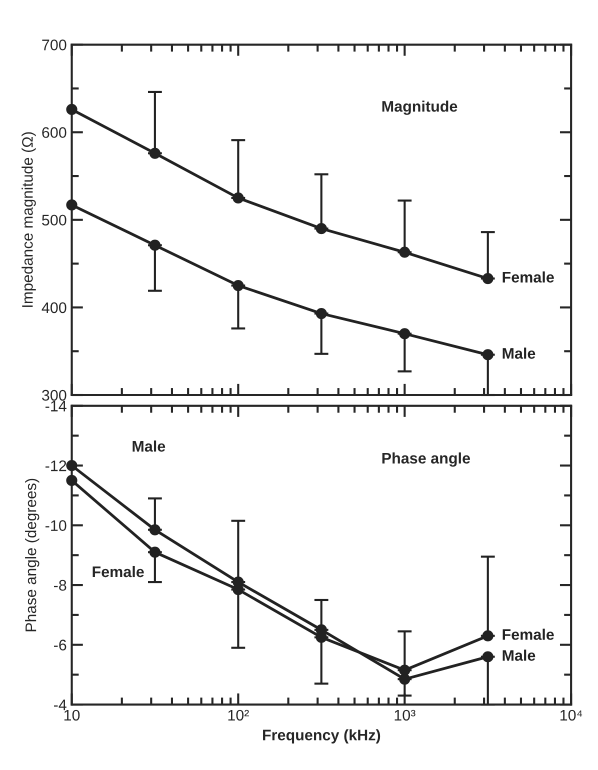  Describe the element at coordinates (60, 645) in the screenshot. I see `y-tick-label: -6` at that location.